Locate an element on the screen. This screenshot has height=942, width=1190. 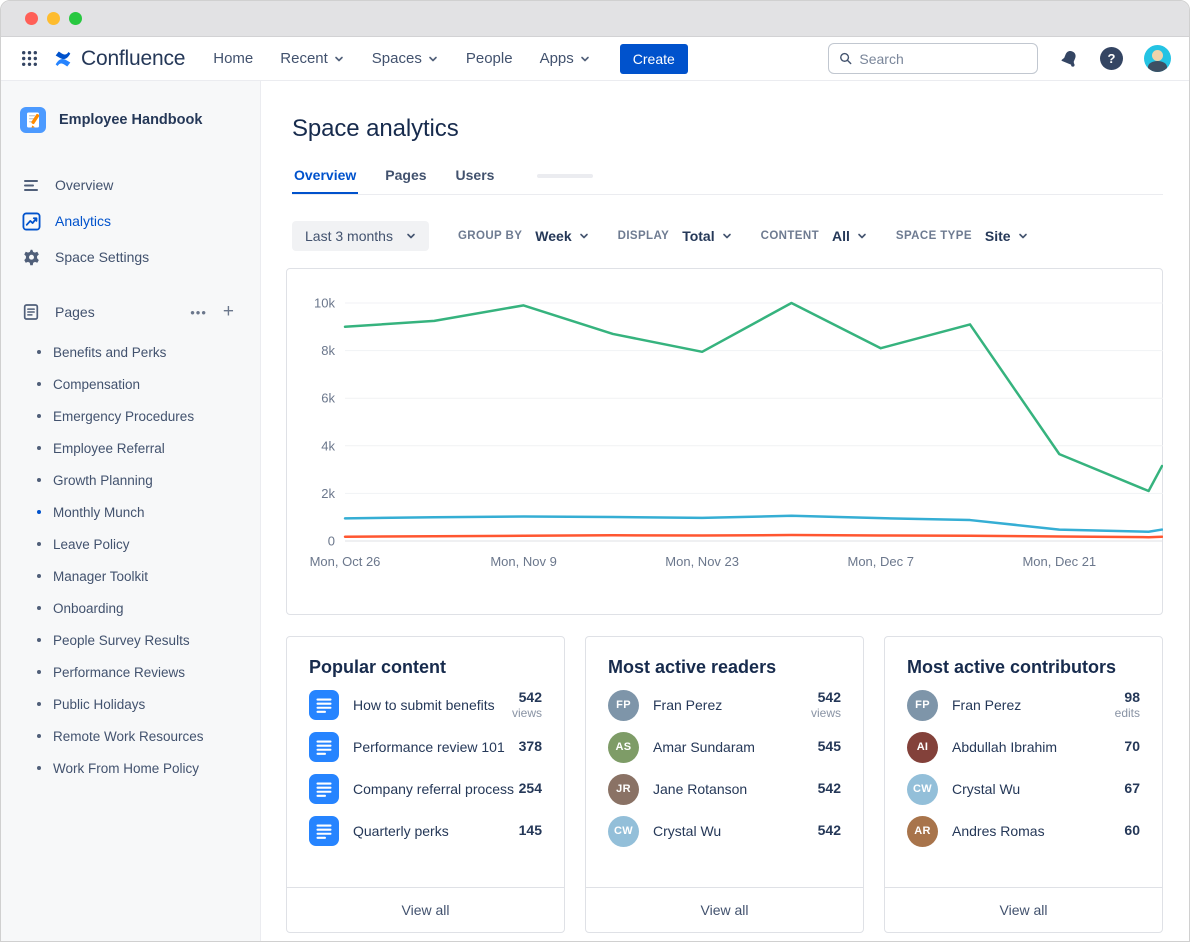
user-avatar: FP is located at coordinates (922, 705).